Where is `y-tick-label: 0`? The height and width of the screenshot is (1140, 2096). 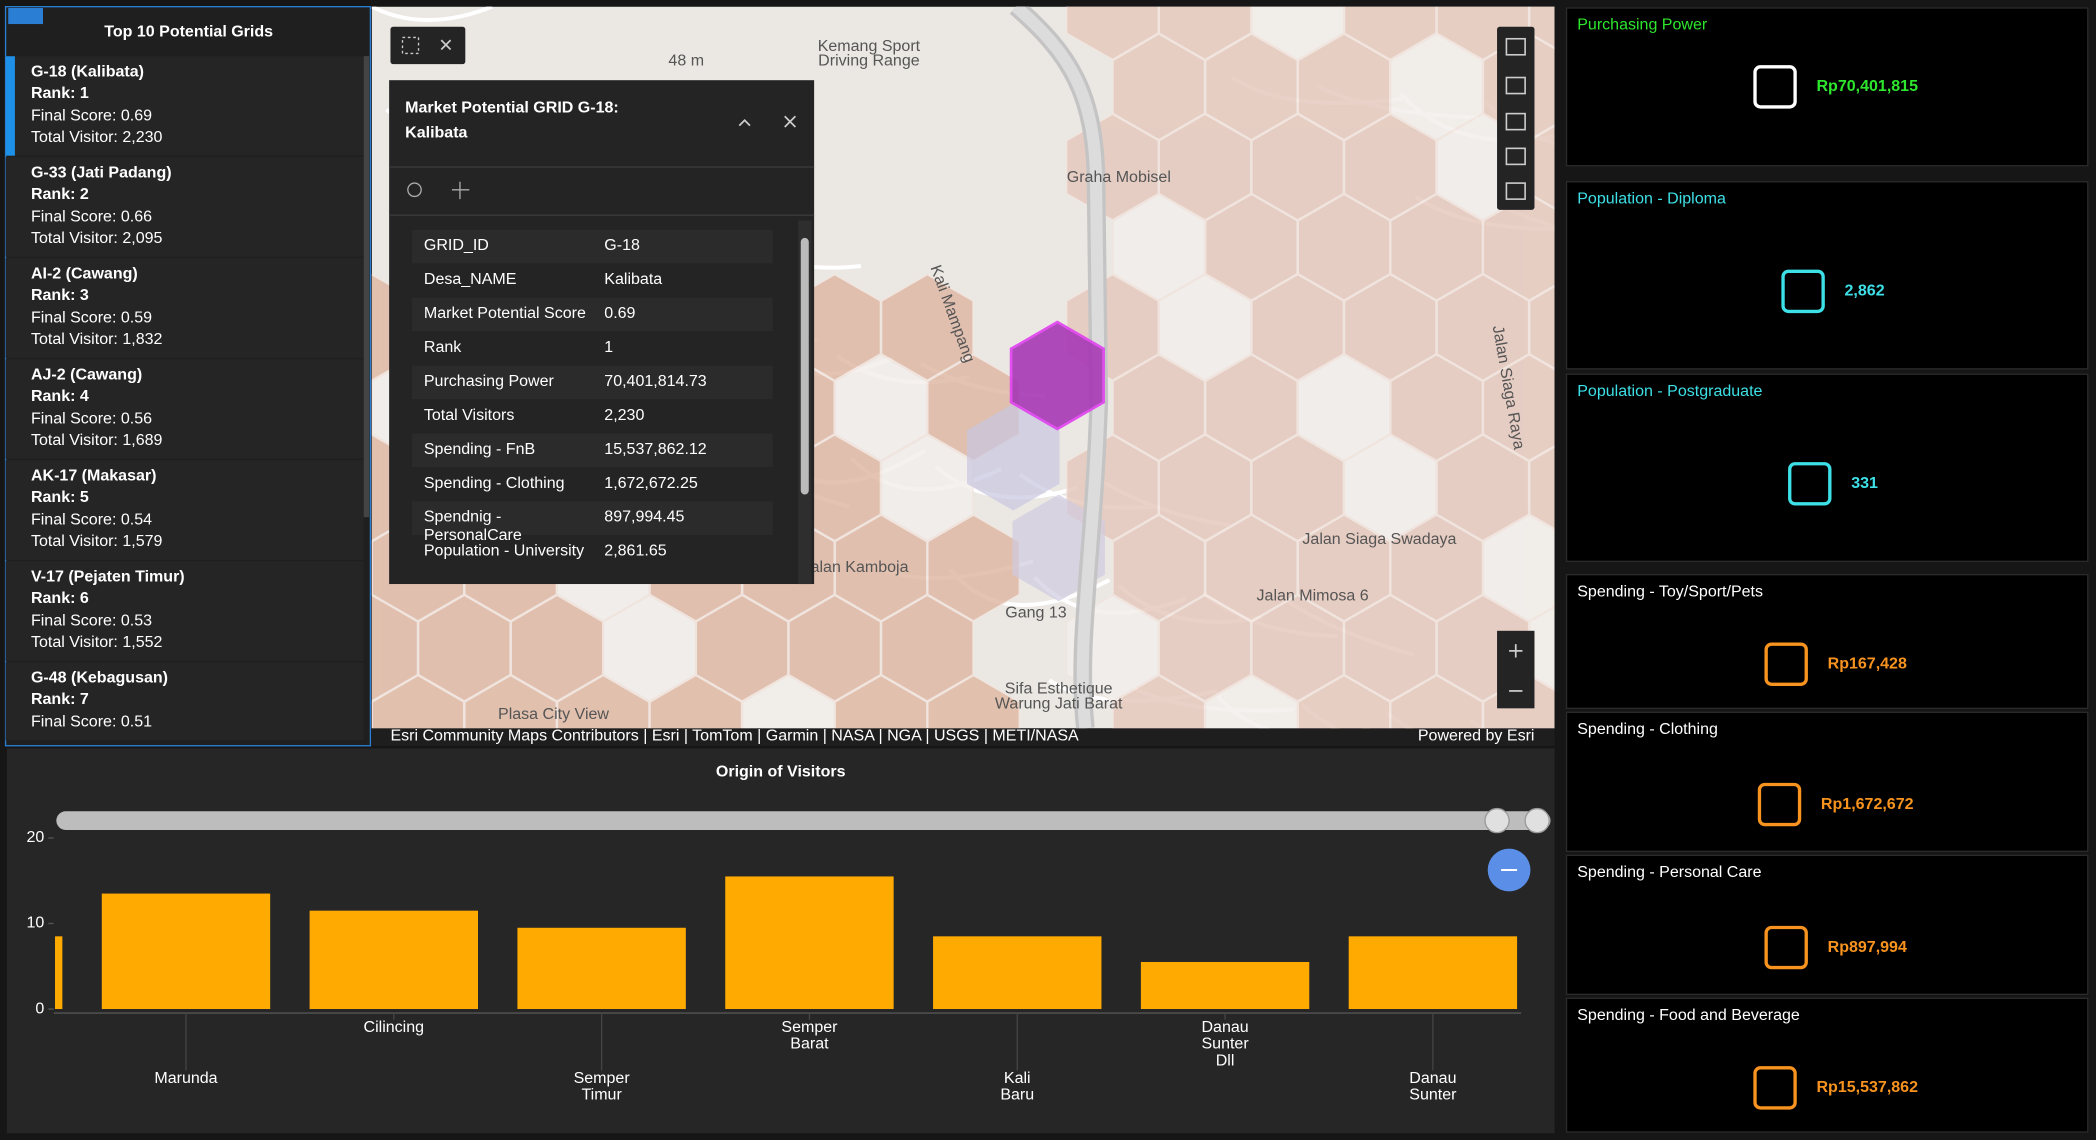
y-tick-label: 0 is located at coordinates (39, 1008).